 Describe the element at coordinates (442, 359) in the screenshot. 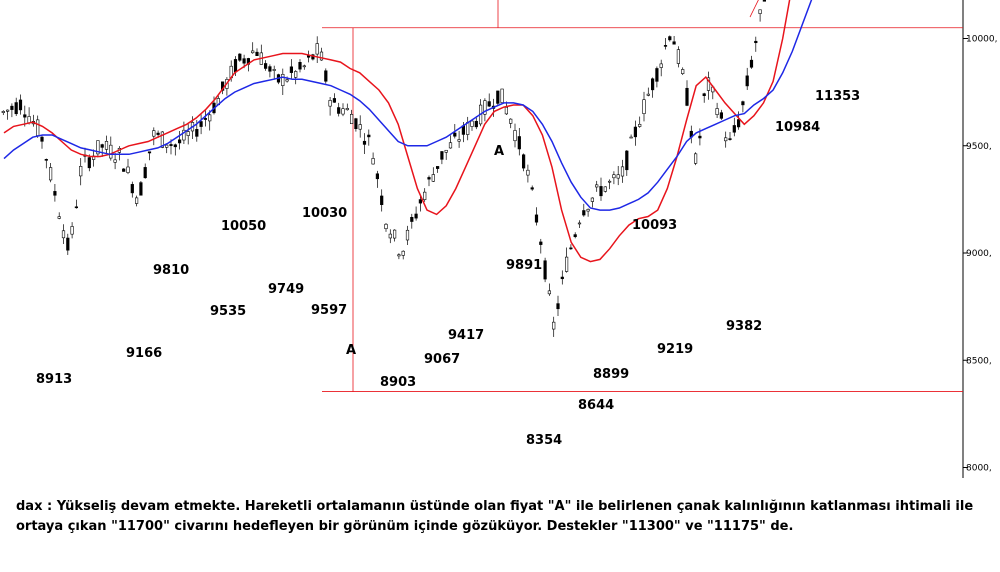

I see `price-label: 9067` at that location.